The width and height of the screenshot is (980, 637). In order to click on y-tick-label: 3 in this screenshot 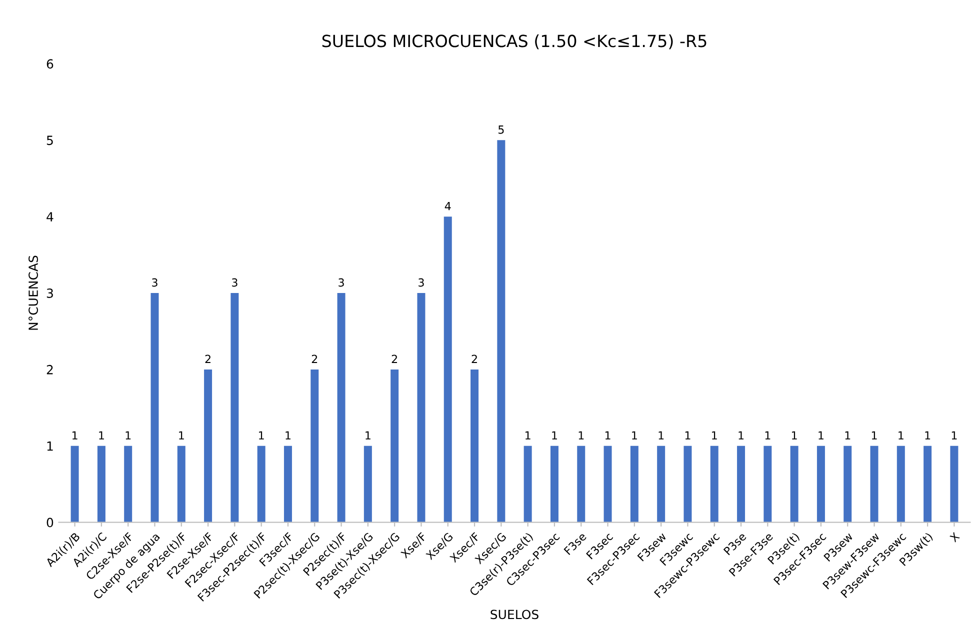, I will do `click(49, 293)`.